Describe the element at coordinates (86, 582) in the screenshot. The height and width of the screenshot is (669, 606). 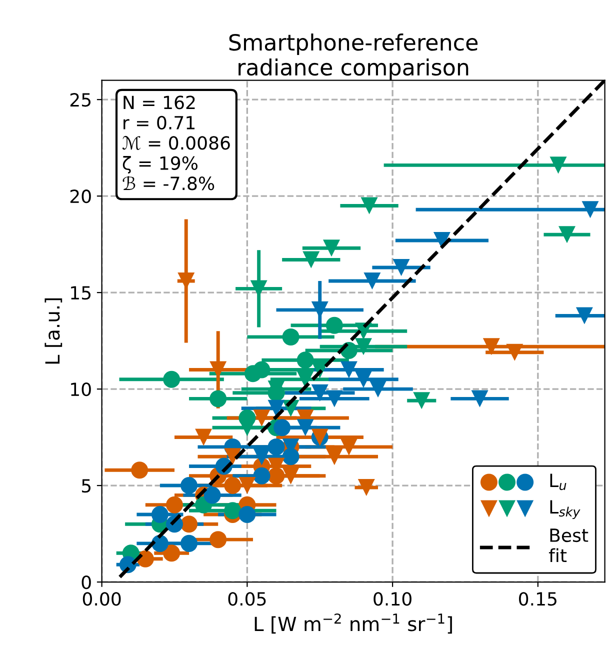
I see `y-tick-label: 0` at that location.